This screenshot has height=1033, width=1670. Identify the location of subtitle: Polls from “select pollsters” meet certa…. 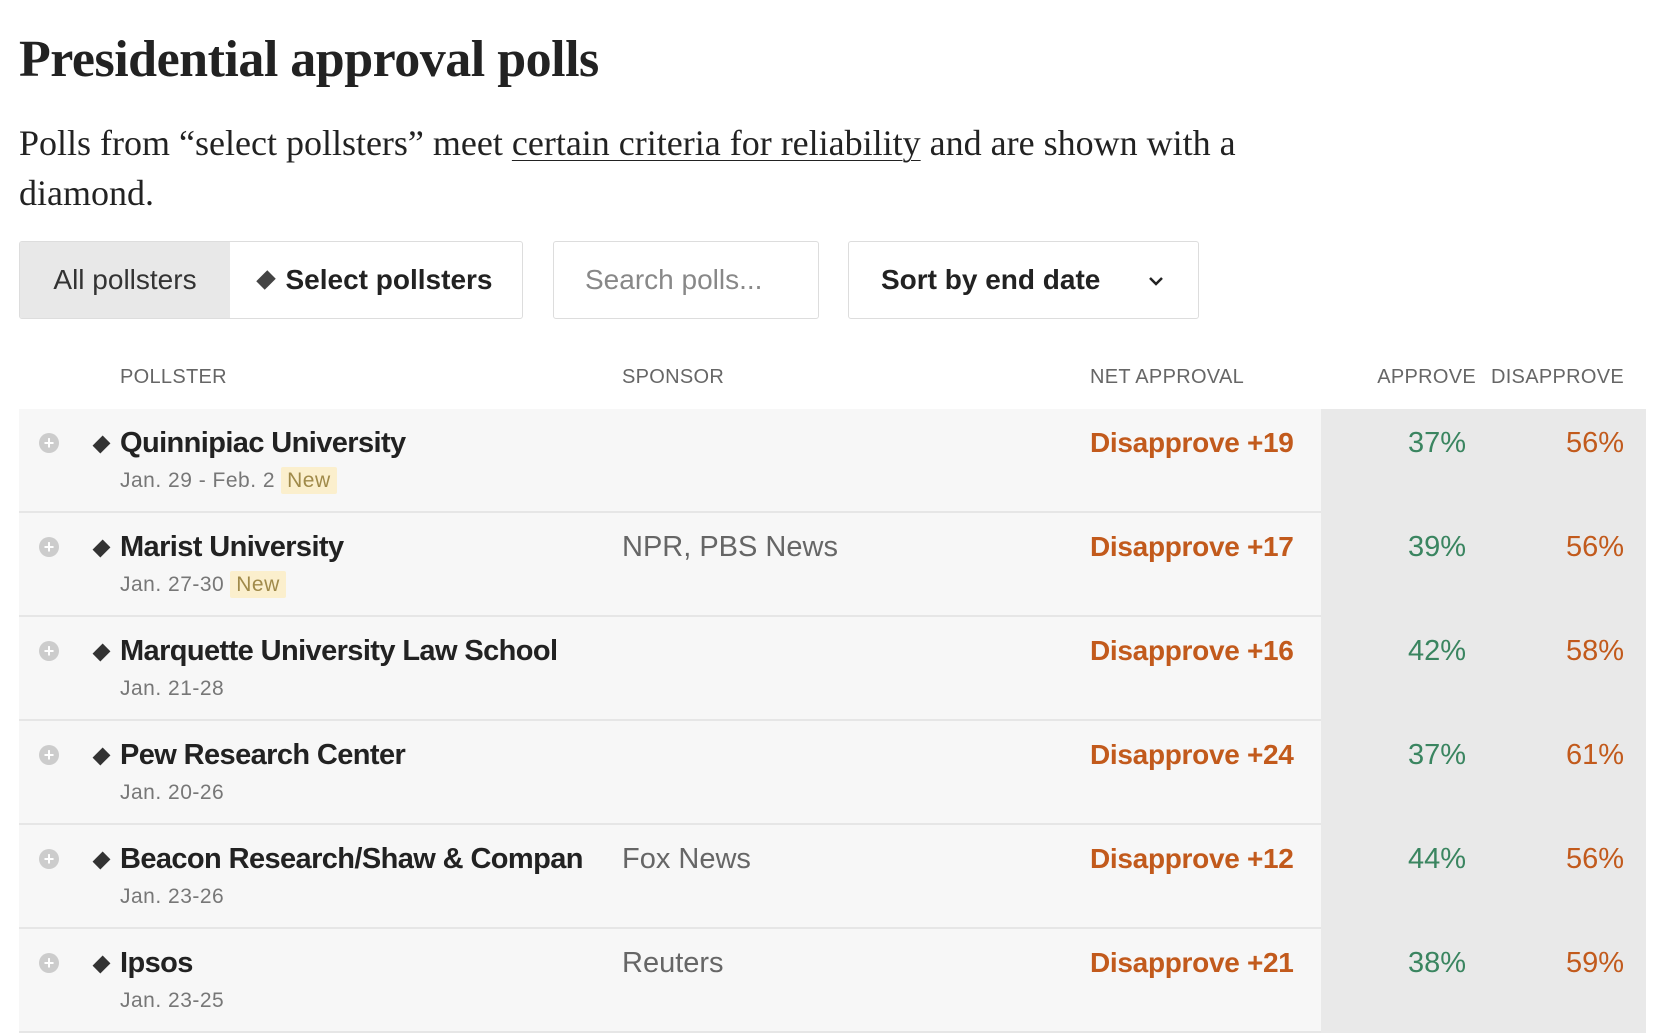
(639, 168).